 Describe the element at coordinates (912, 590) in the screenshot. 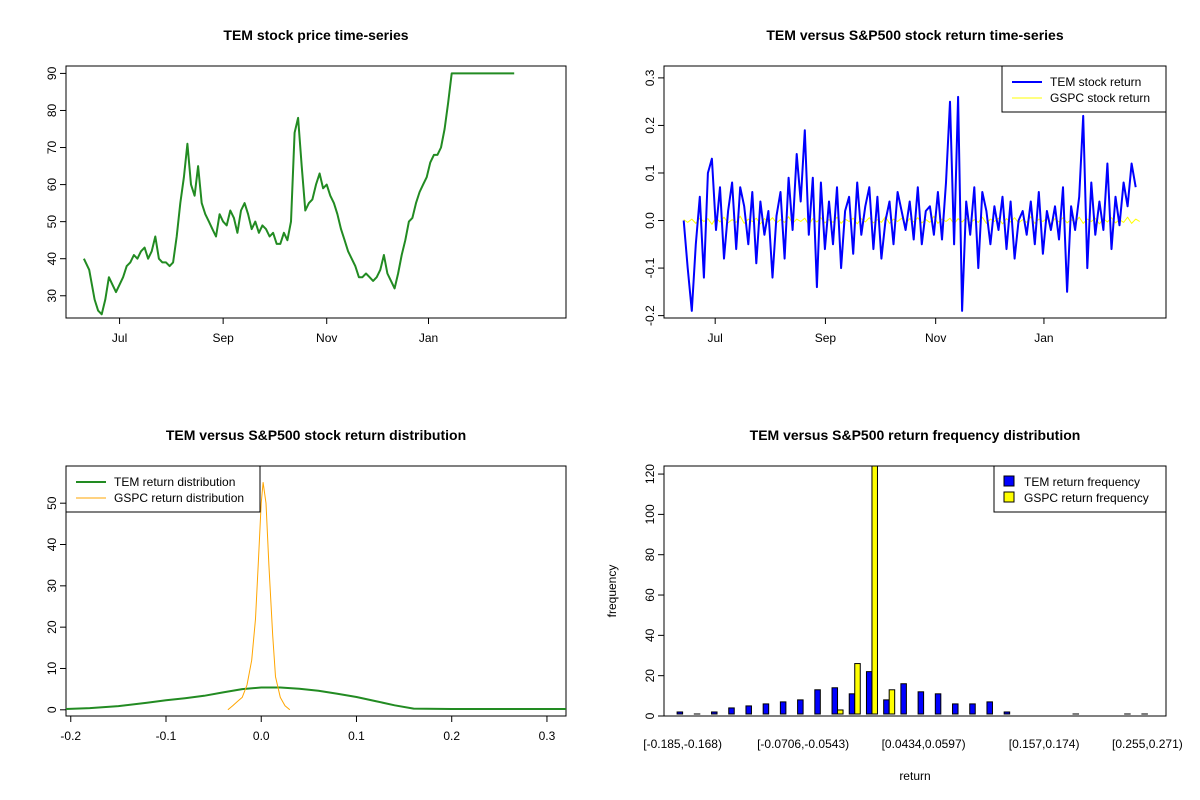

I see `bars` at that location.